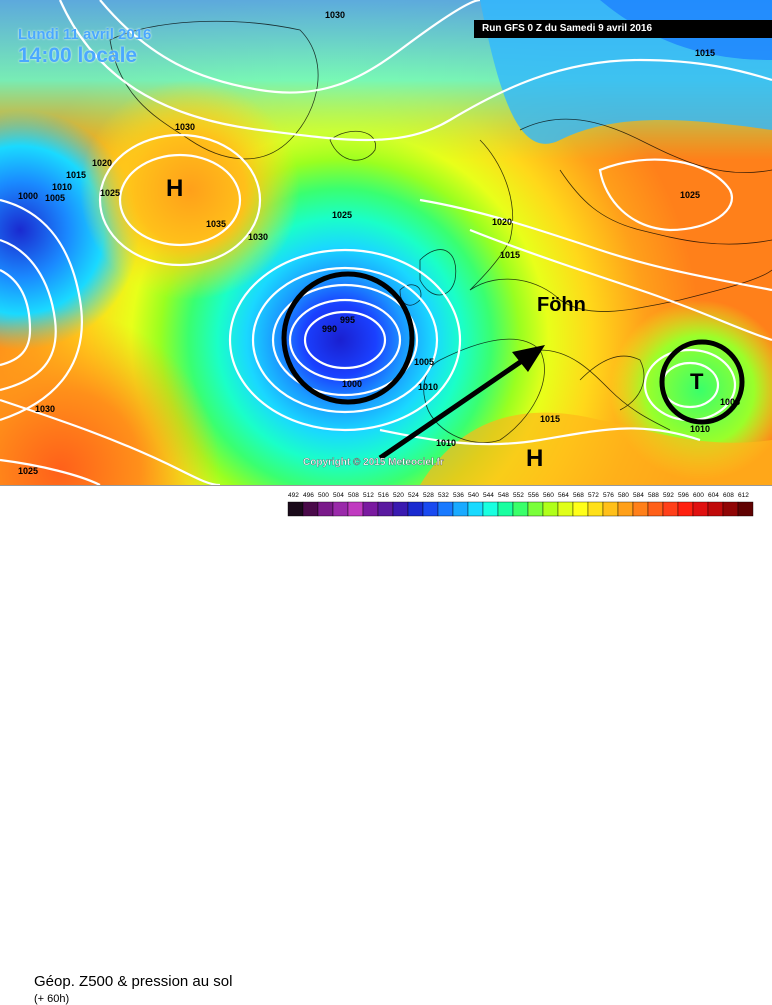 This screenshot has height=1005, width=772. Describe the element at coordinates (593, 495) in the screenshot. I see `scale-tick-label: 572` at that location.